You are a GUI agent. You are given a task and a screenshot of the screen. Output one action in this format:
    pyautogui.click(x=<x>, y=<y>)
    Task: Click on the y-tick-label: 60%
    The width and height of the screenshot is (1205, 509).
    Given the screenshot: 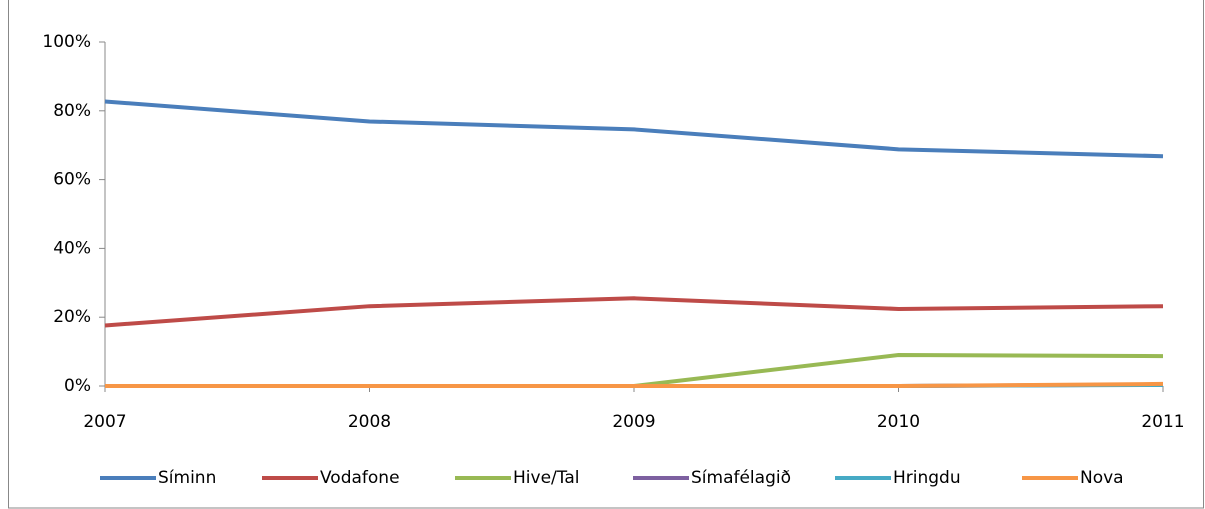 What is the action you would take?
    pyautogui.click(x=72, y=180)
    